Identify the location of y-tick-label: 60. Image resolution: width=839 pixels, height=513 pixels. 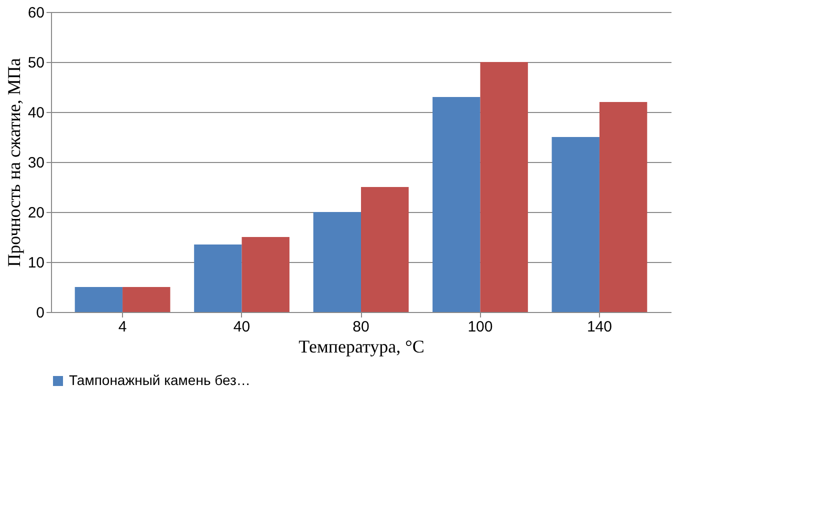
(36, 13).